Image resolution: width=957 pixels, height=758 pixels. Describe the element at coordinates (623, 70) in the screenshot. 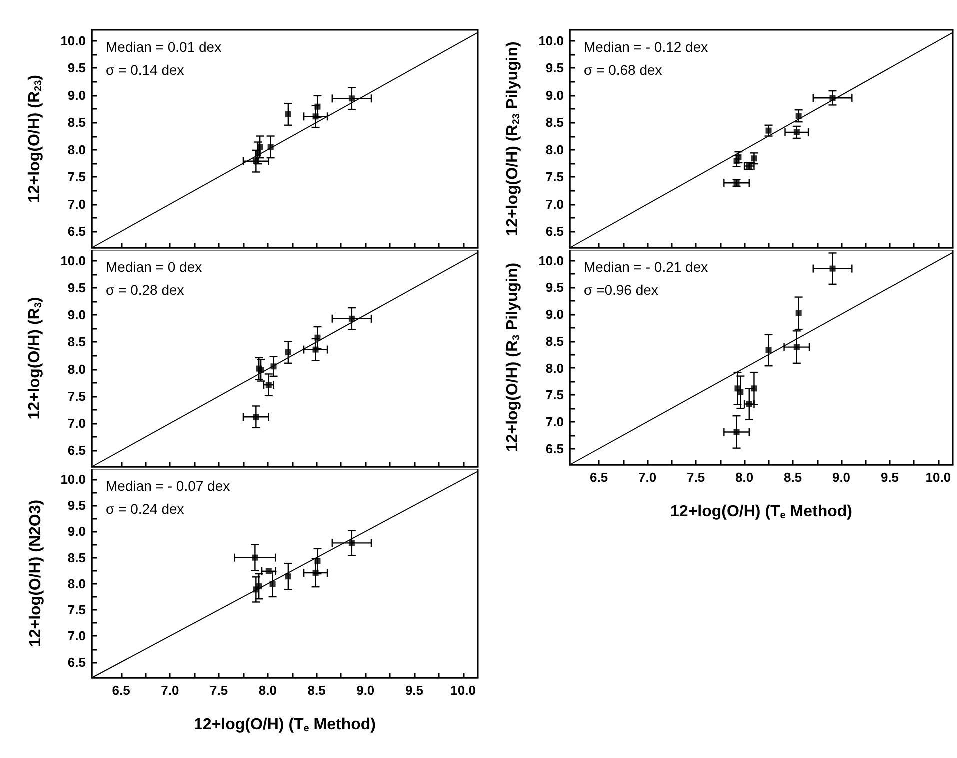

I see `annotation: σ = 0.68 dex` at that location.